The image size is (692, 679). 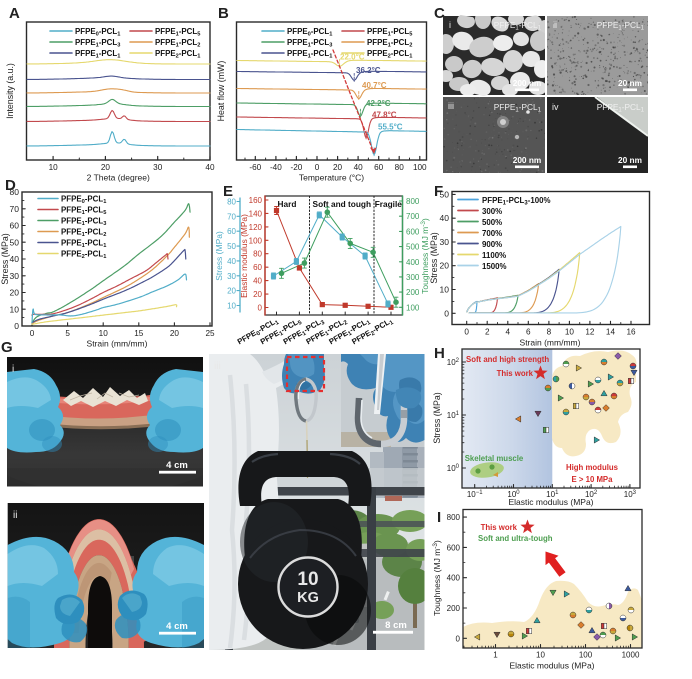 I want to click on svg-text: Skeletal muscle, so click(x=494, y=458).